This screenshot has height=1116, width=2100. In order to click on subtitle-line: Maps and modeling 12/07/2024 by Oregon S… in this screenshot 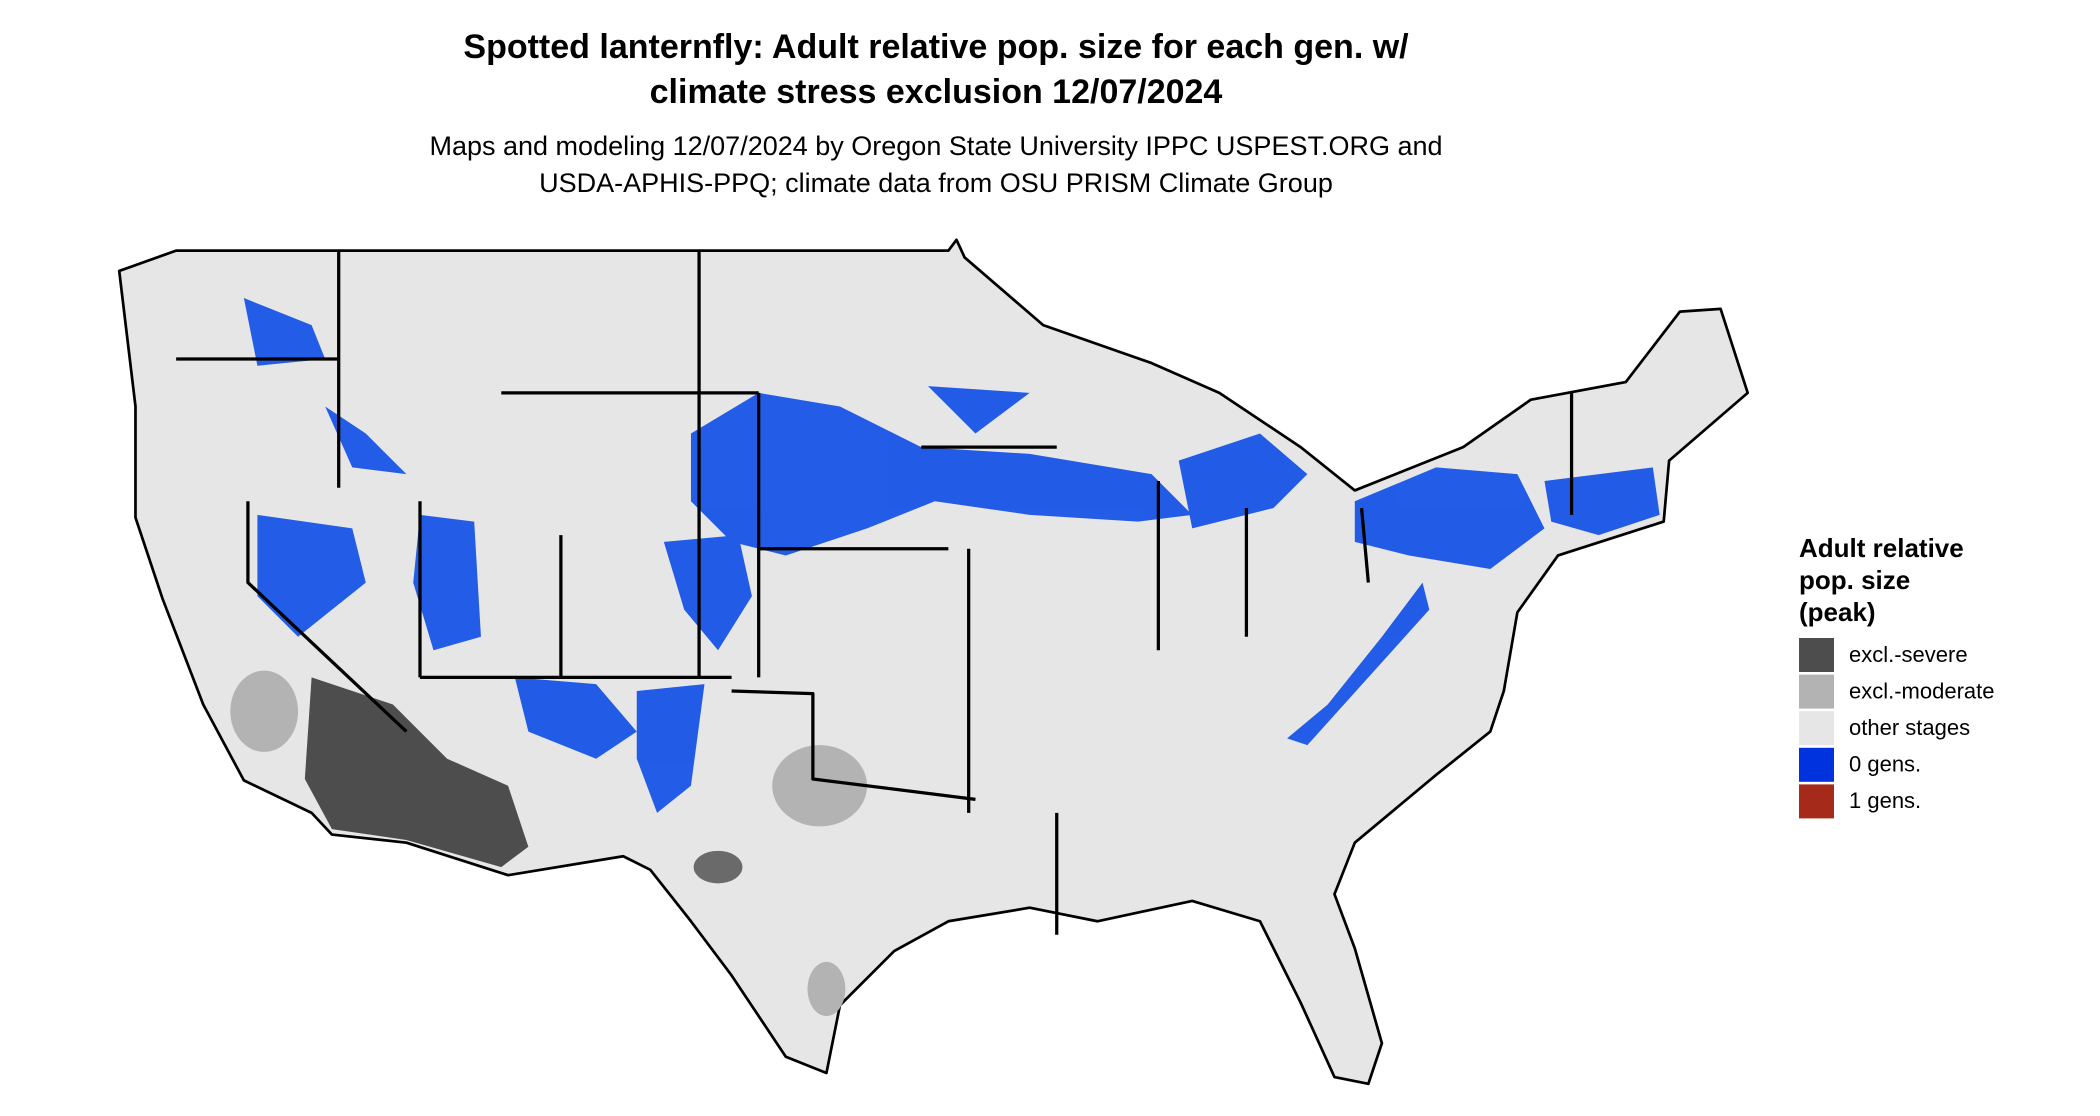, I will do `click(935, 146)`.